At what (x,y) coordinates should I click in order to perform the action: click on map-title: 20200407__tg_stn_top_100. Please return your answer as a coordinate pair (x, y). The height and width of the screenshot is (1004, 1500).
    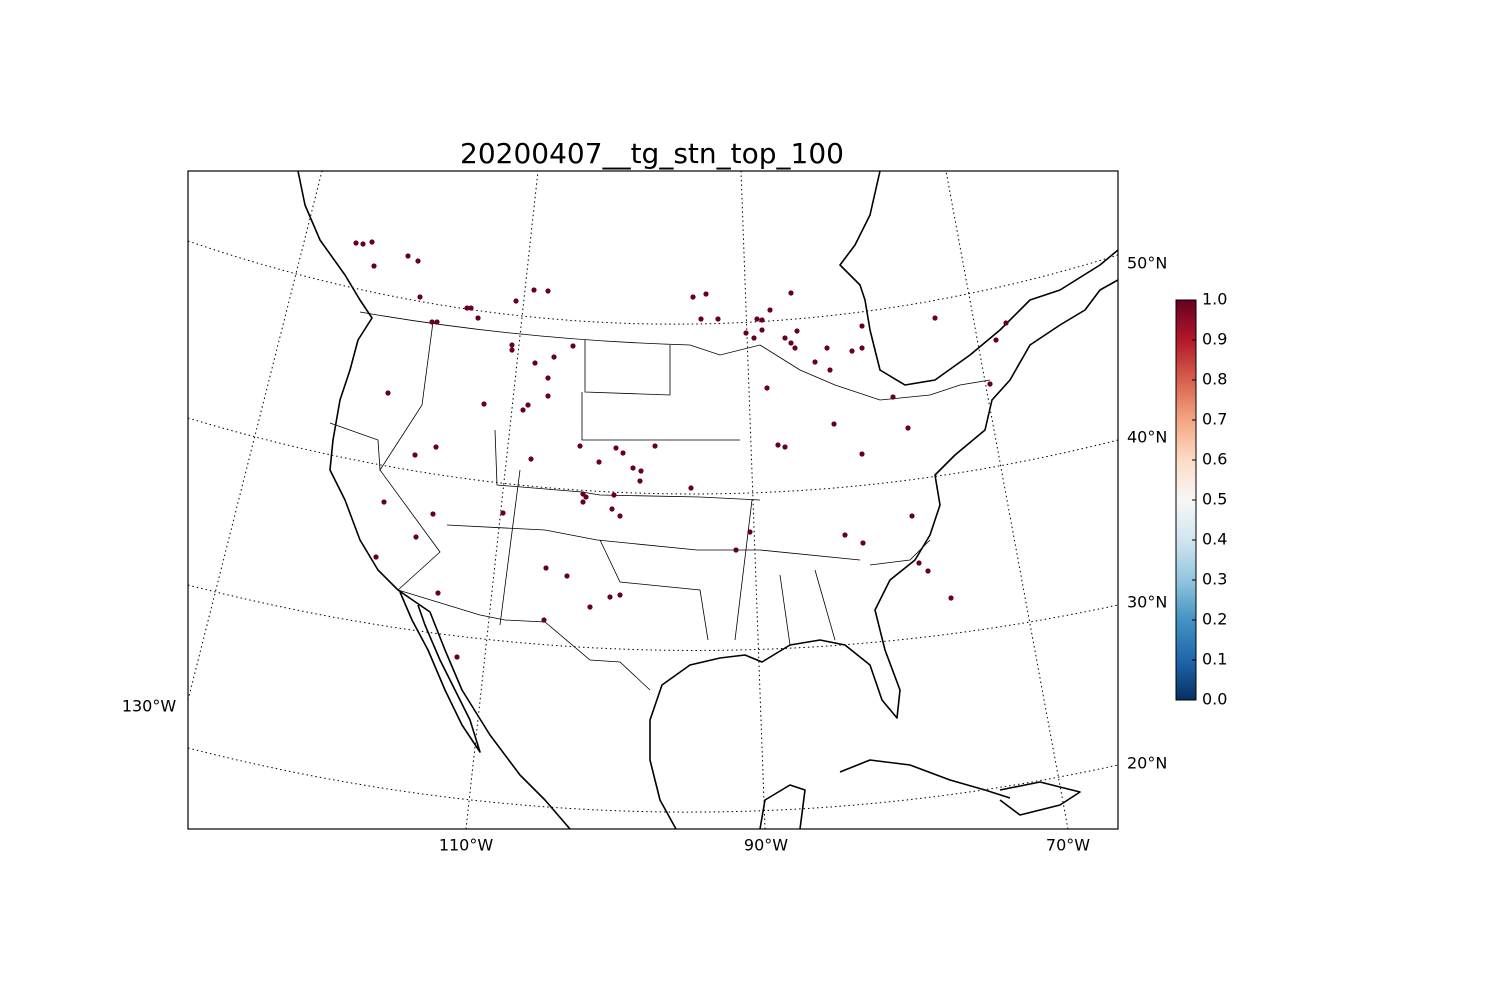
    Looking at the image, I should click on (652, 153).